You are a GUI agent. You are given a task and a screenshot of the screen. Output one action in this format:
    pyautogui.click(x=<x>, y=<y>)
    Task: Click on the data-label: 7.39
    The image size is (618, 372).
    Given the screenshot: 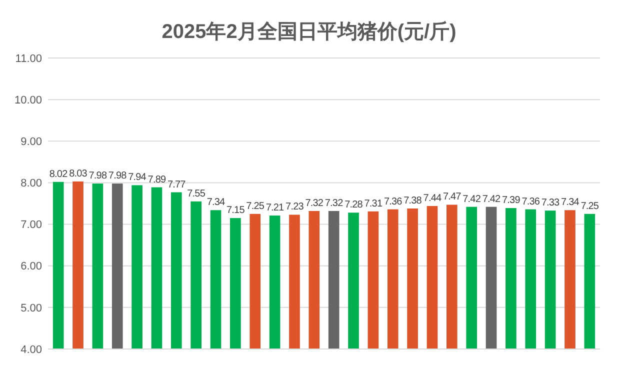 What is the action you would take?
    pyautogui.click(x=511, y=200)
    